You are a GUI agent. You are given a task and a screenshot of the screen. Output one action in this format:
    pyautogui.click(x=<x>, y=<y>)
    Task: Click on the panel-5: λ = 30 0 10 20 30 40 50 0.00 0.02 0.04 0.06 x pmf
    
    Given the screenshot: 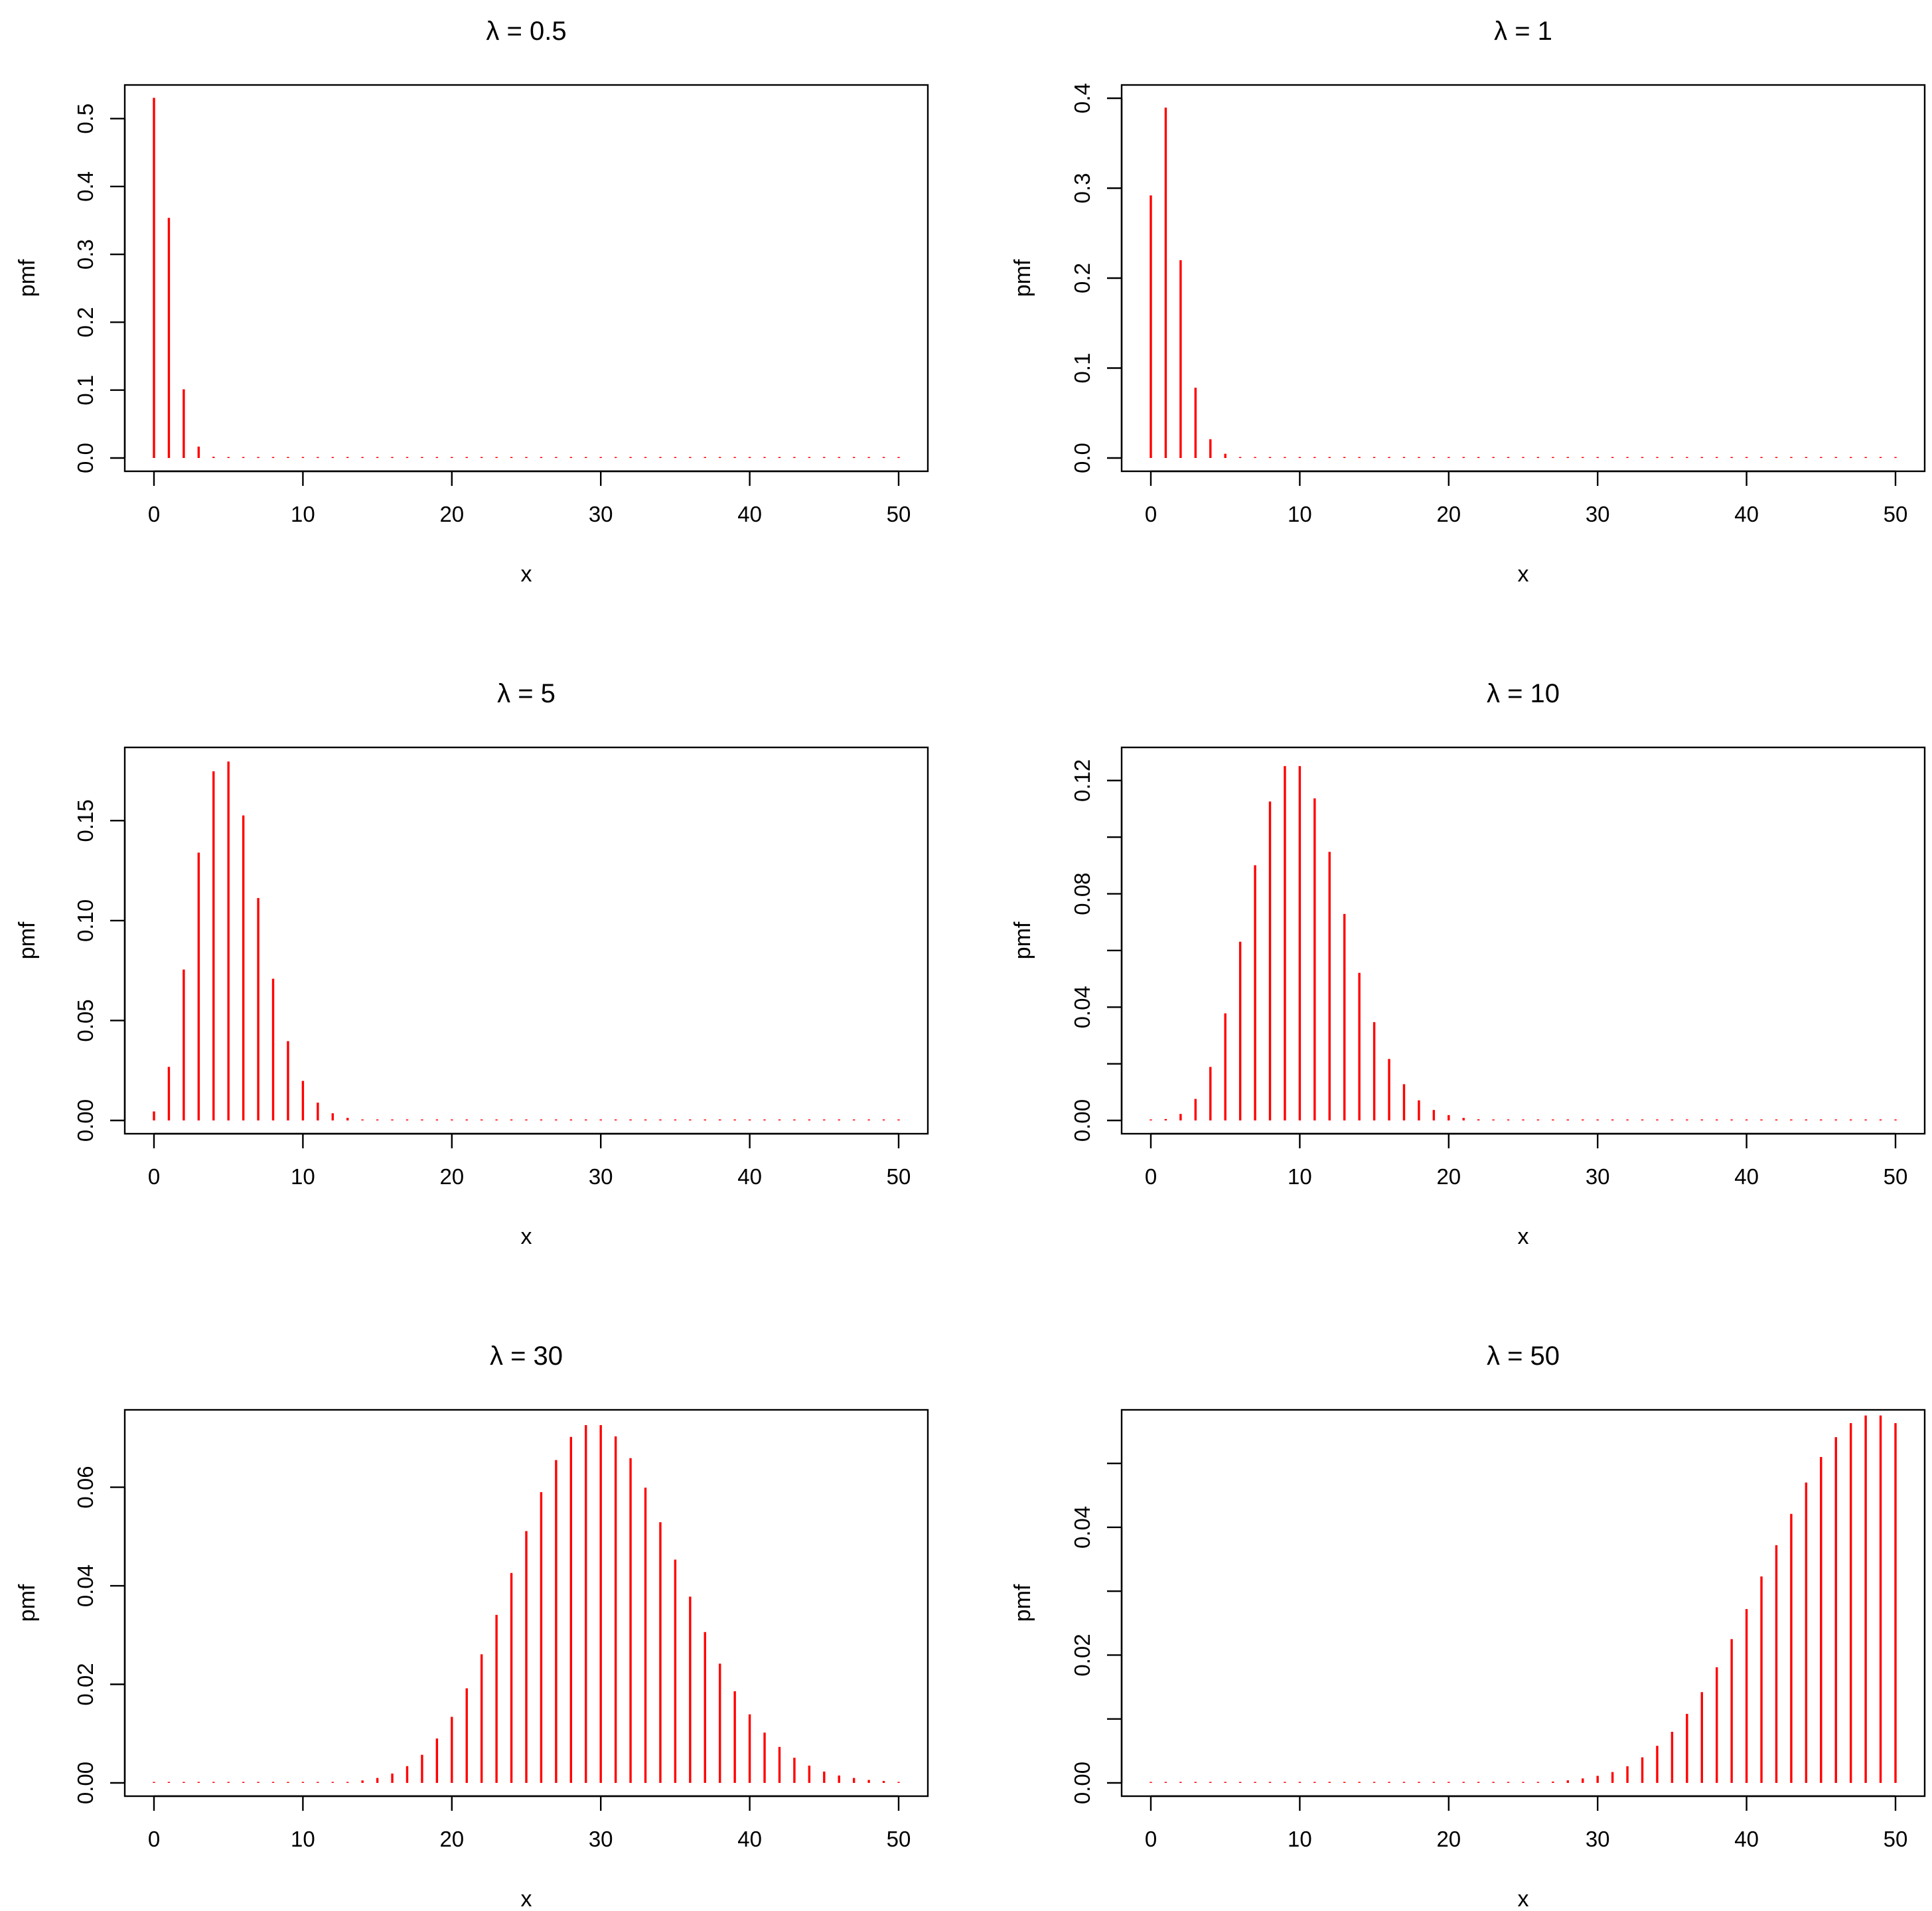 What is the action you would take?
    pyautogui.click(x=472, y=1626)
    